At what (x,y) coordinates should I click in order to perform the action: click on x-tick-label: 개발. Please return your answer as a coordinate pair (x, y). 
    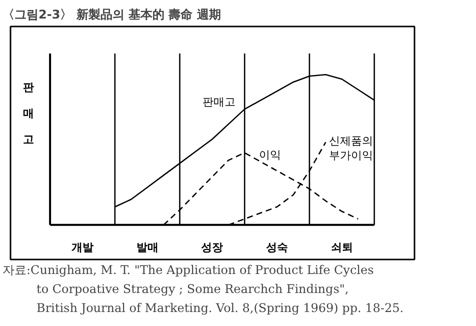
    Looking at the image, I should click on (82, 247).